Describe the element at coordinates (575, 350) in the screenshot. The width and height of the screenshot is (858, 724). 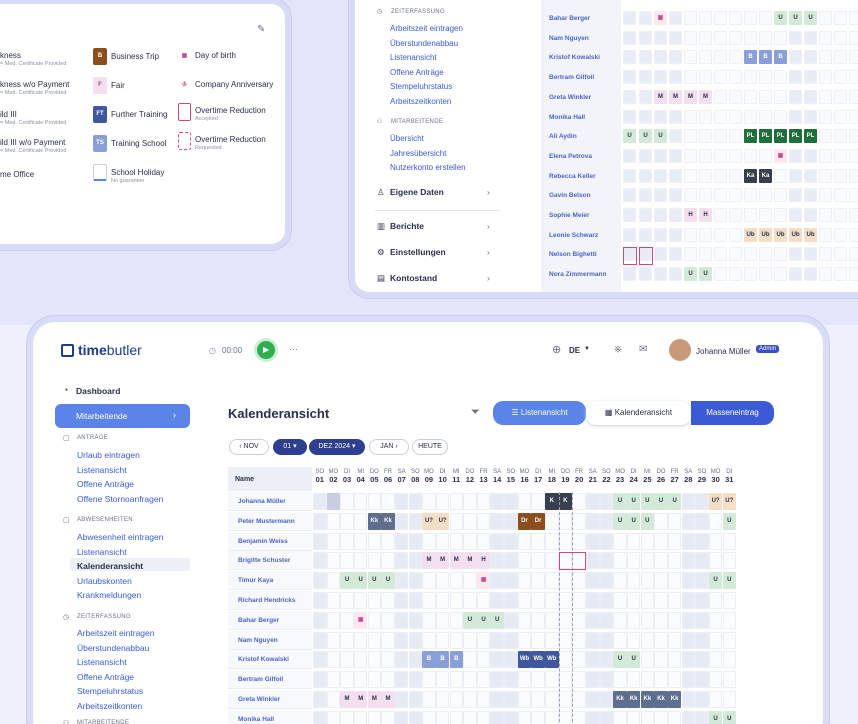
I see `language-select: DE` at that location.